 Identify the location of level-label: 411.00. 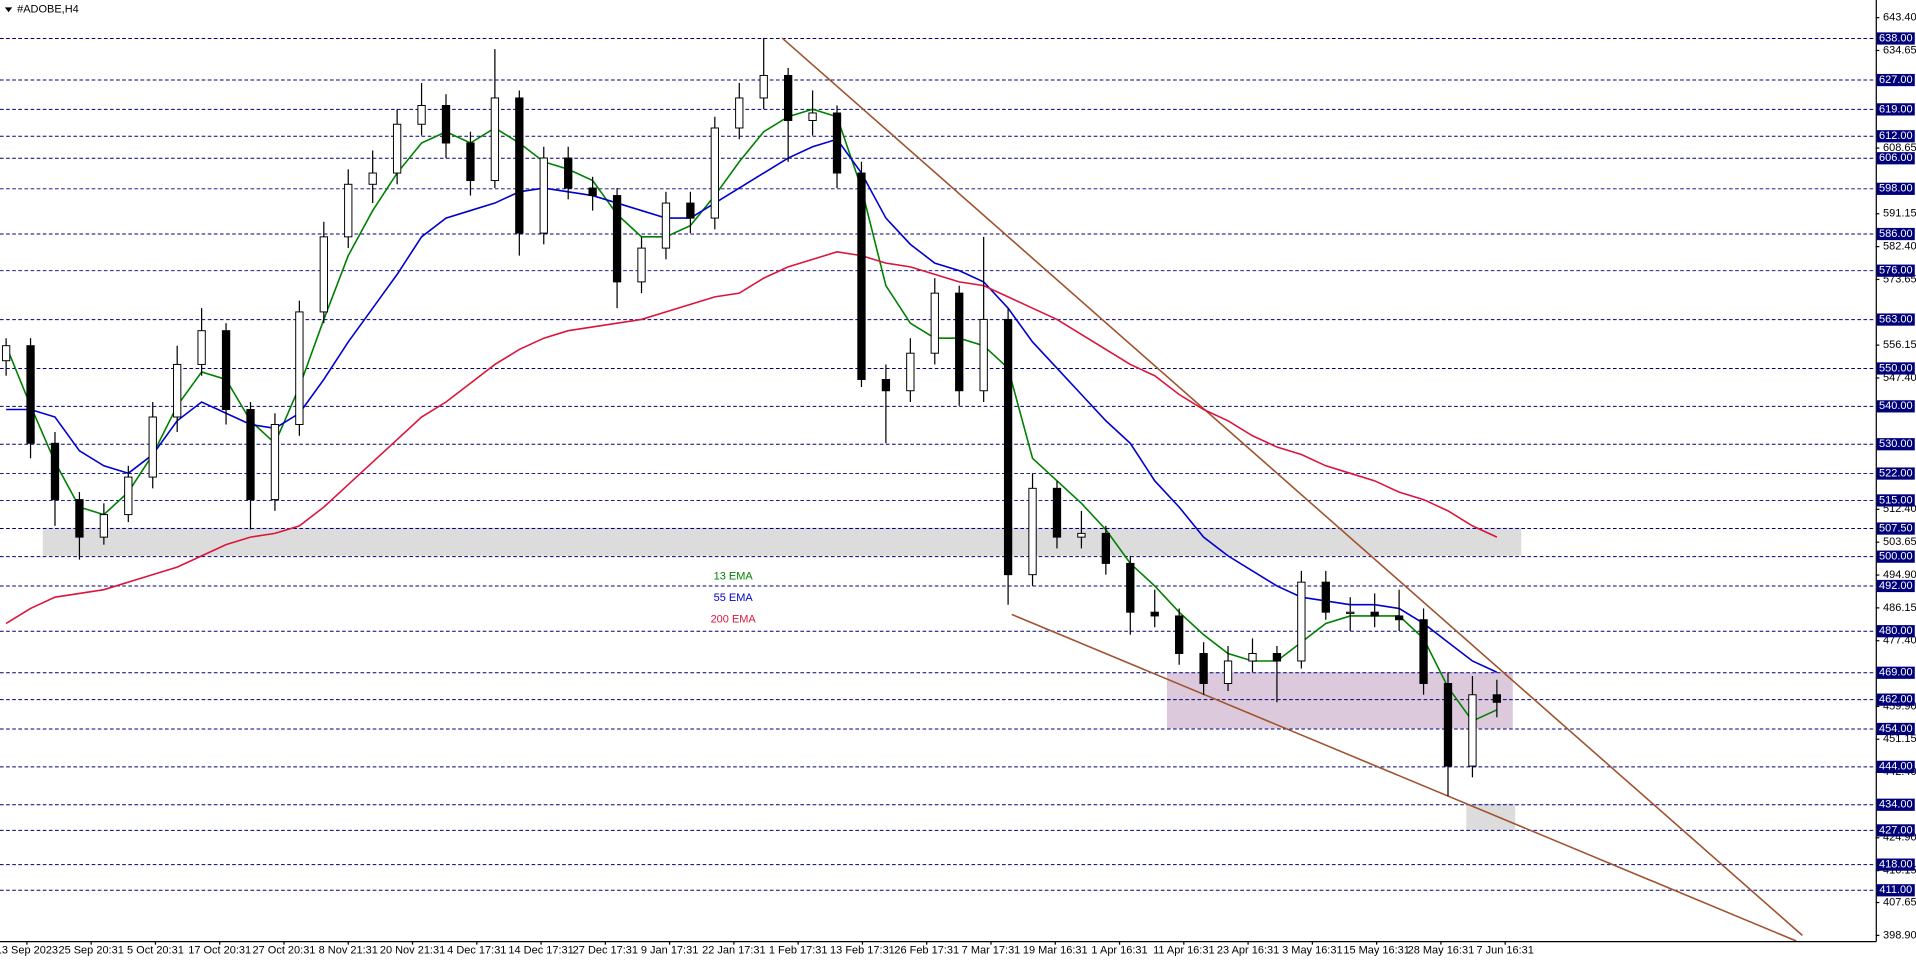
(1895, 890).